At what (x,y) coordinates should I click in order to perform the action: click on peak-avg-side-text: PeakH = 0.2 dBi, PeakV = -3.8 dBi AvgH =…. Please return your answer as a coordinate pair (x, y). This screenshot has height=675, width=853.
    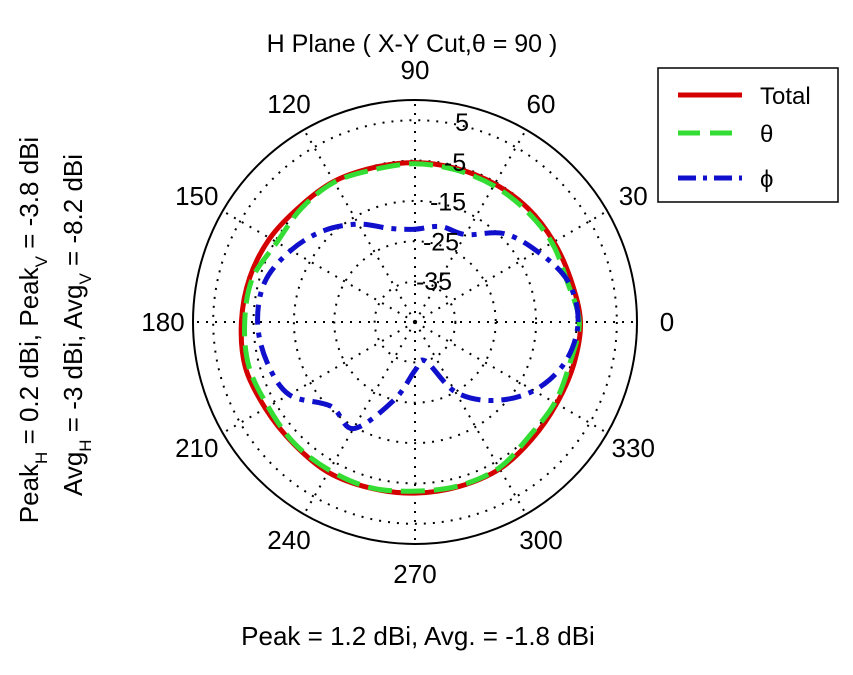
    Looking at the image, I should click on (54, 330).